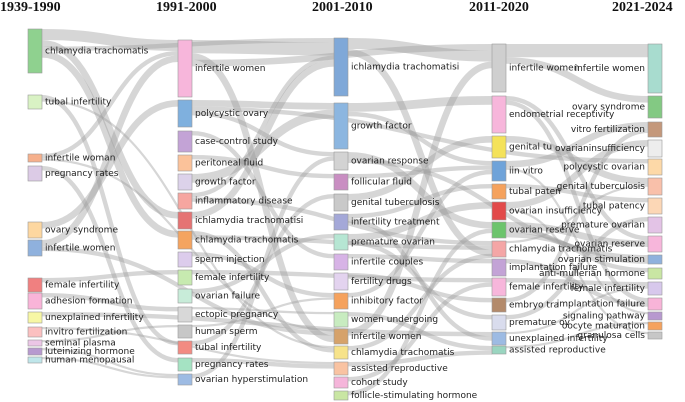  Describe the element at coordinates (534, 306) in the screenshot. I see `node-label: embryo tra` at that location.